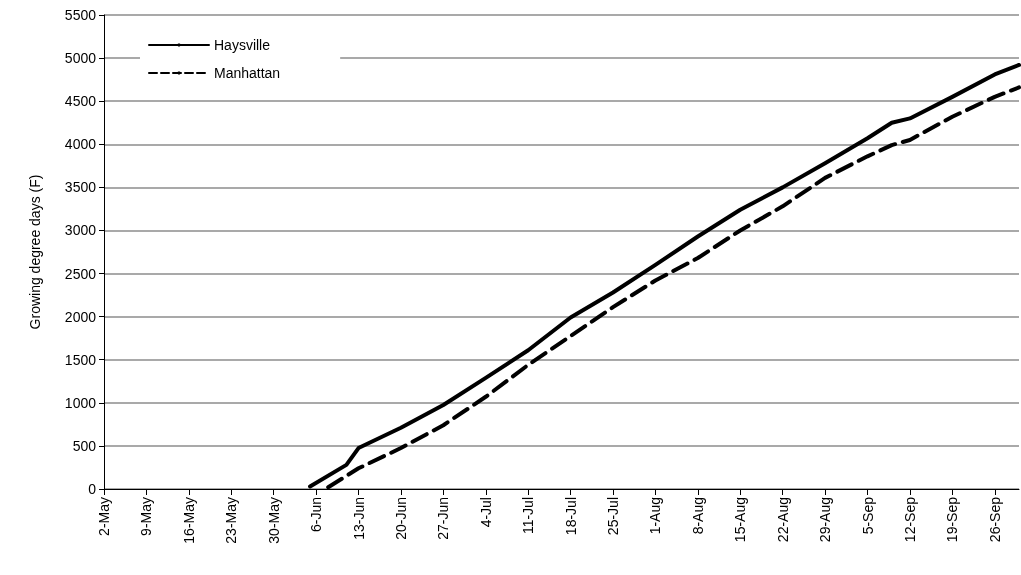 This screenshot has height=575, width=1021. What do you see at coordinates (358, 518) in the screenshot?
I see `x-tick-label: 13-Jun` at bounding box center [358, 518].